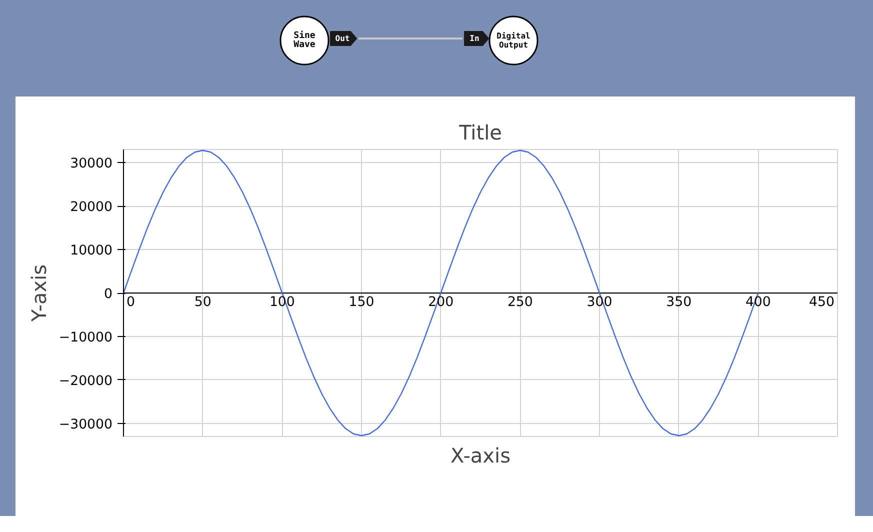  I want to click on text: Digital Output, so click(513, 41).